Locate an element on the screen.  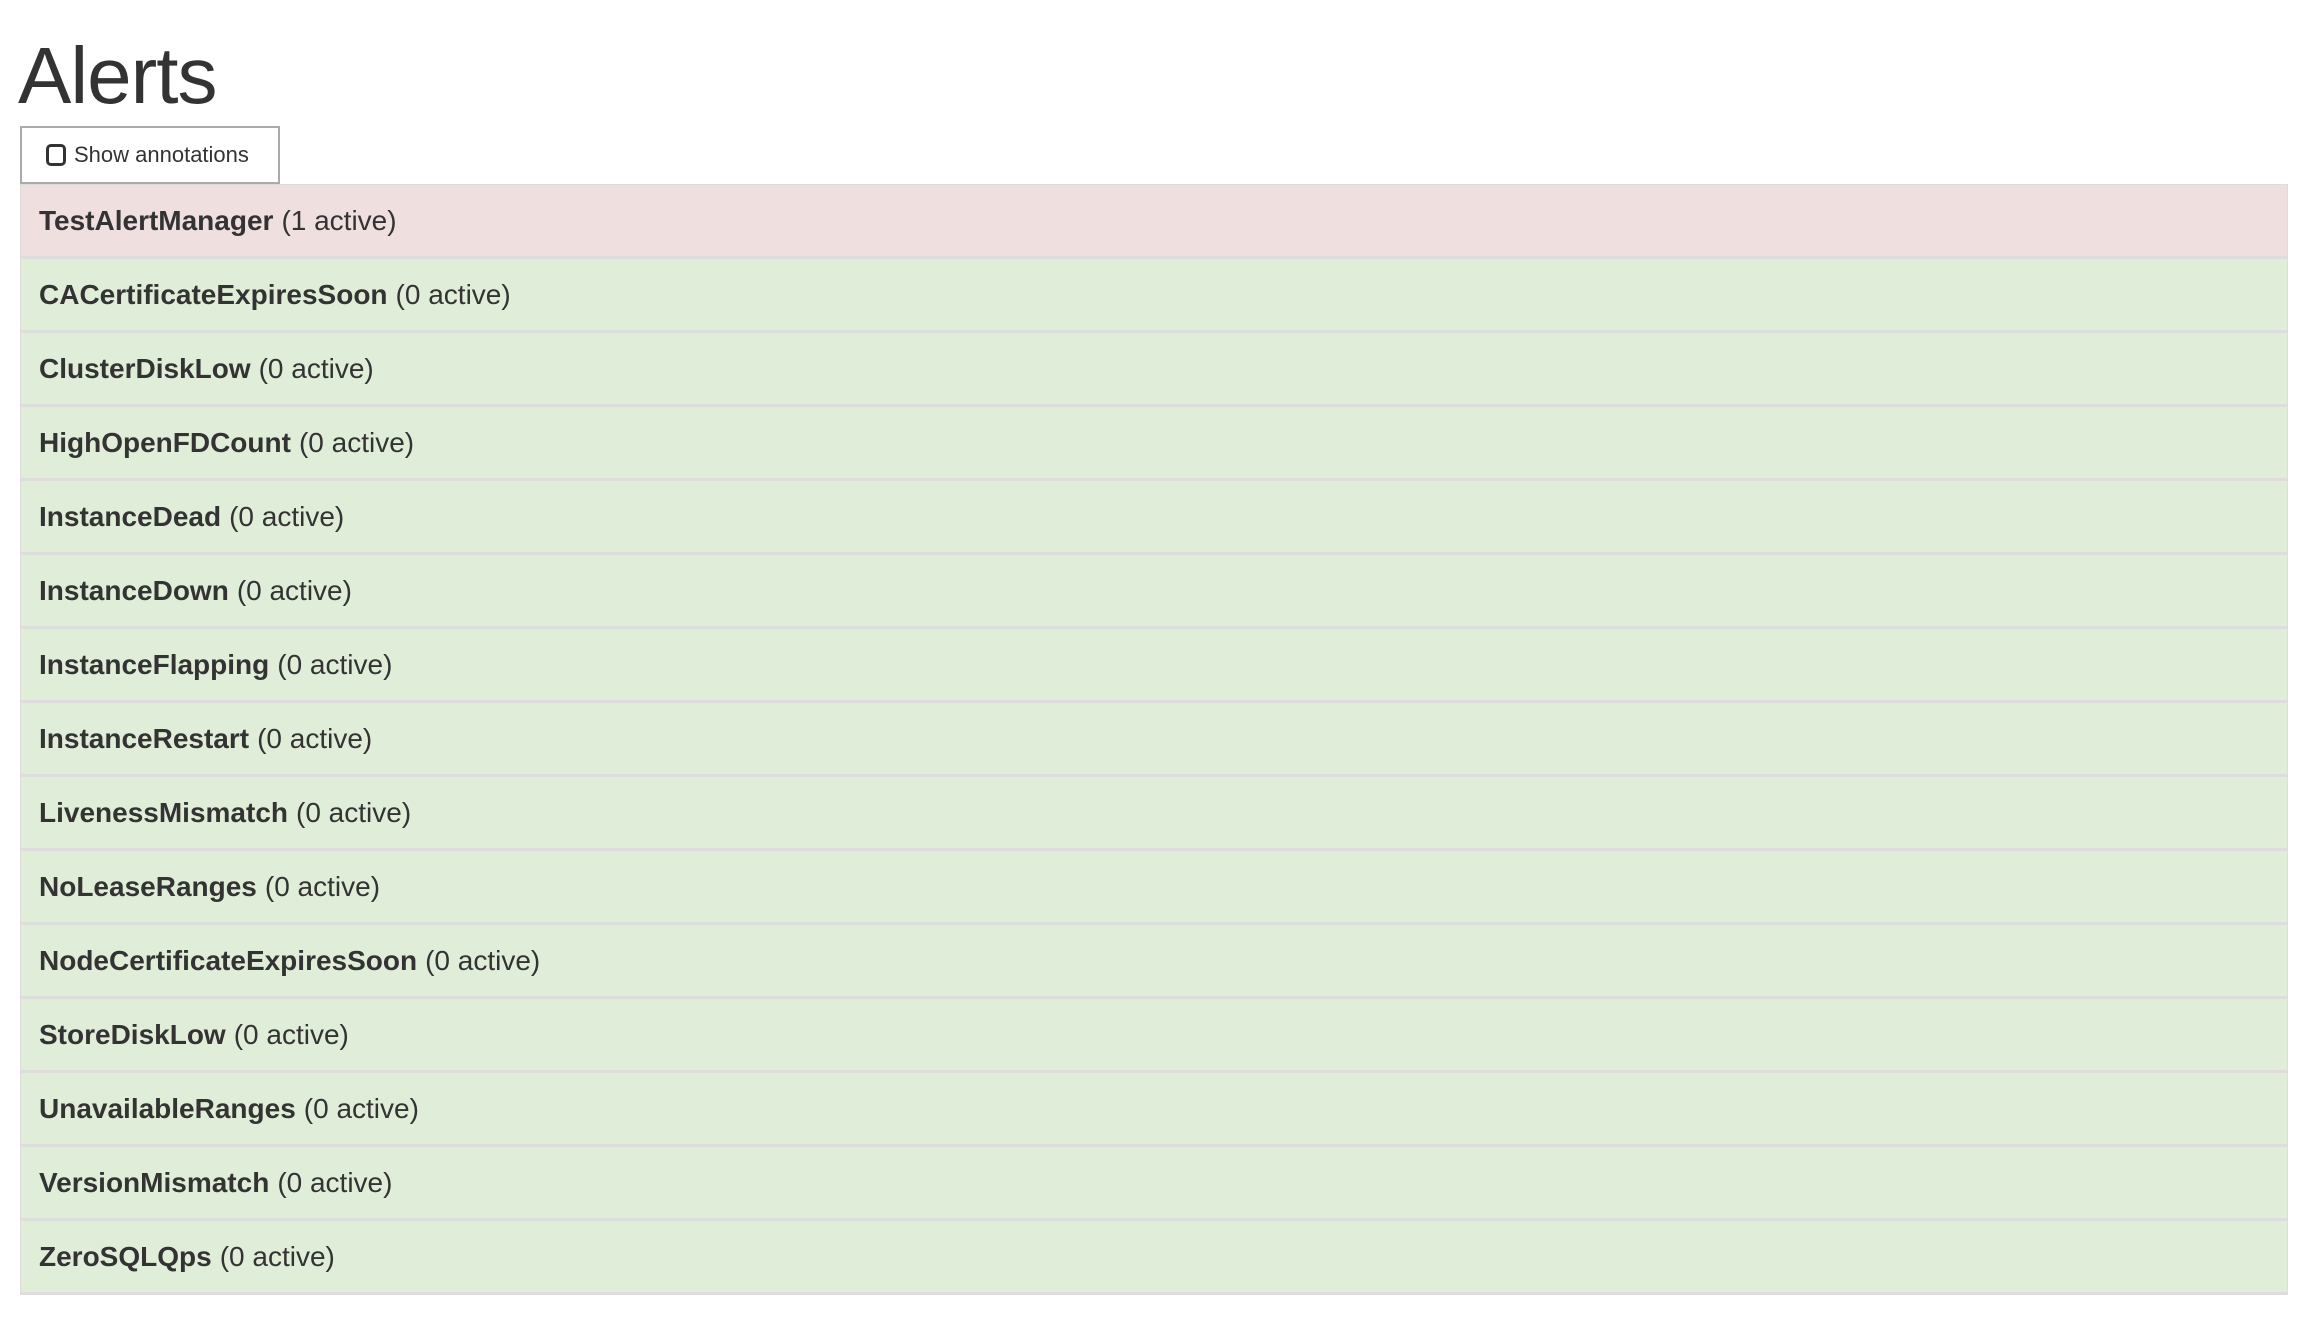
alert-name: ClusterDiskLow is located at coordinates (145, 368).